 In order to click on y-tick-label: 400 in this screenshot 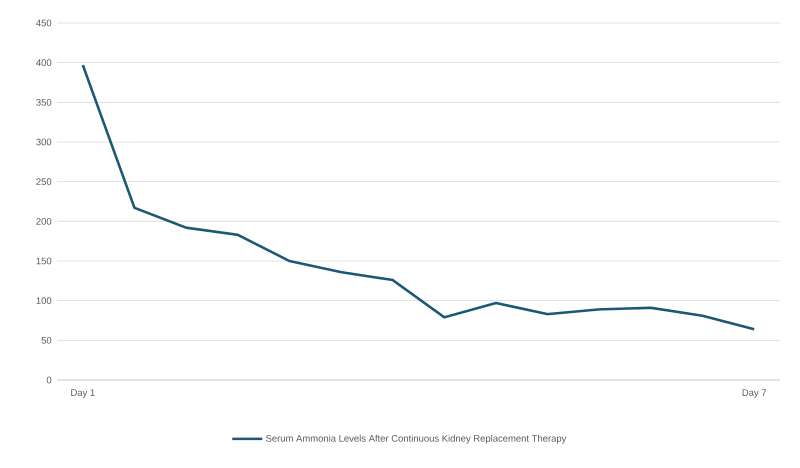, I will do `click(44, 62)`.